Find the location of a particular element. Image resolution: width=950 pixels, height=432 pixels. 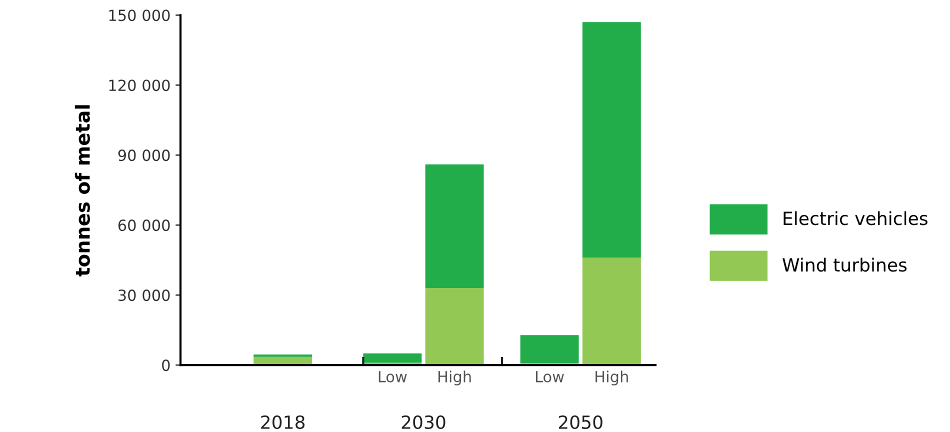

text: 2050 is located at coordinates (580, 422).